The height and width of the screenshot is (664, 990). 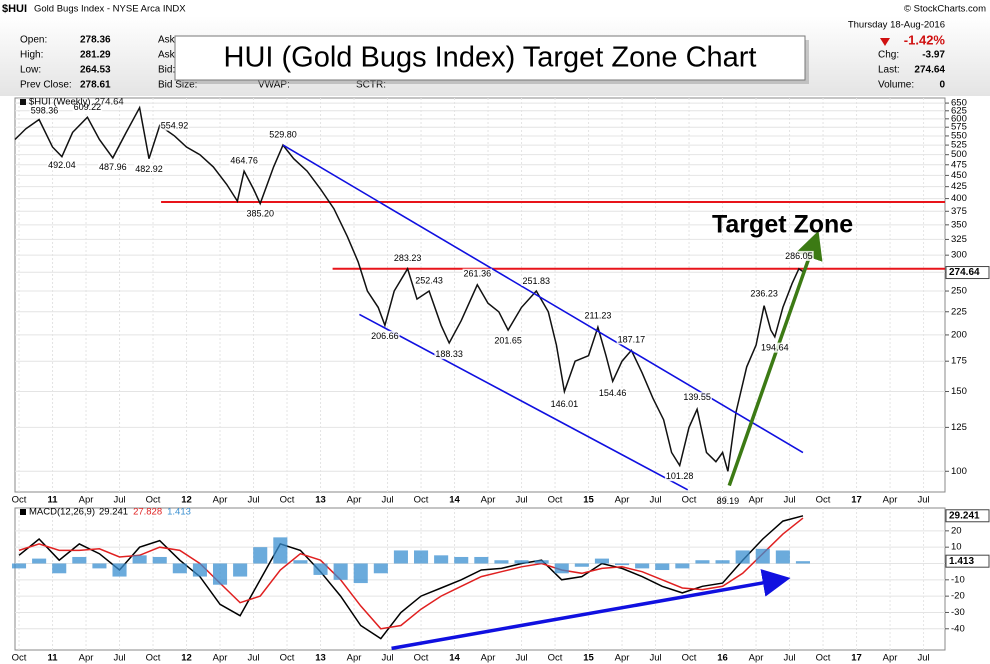 What do you see at coordinates (896, 25) in the screenshot?
I see `date: Thursday 18-Aug-2016` at bounding box center [896, 25].